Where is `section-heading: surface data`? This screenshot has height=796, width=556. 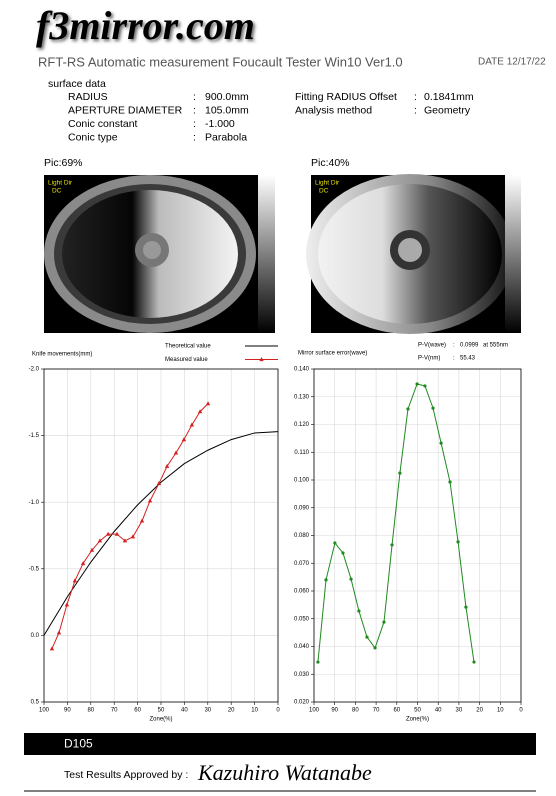 section-heading: surface data is located at coordinates (77, 84).